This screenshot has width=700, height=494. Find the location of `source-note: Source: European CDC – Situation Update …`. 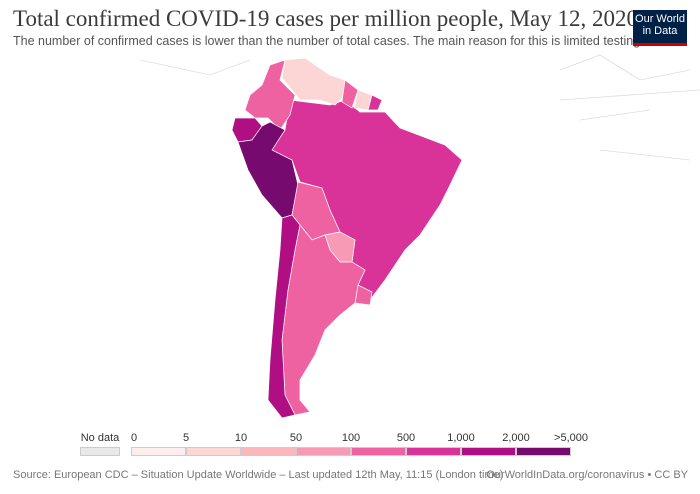

source-note: Source: European CDC – Situation Update … is located at coordinates (258, 475).